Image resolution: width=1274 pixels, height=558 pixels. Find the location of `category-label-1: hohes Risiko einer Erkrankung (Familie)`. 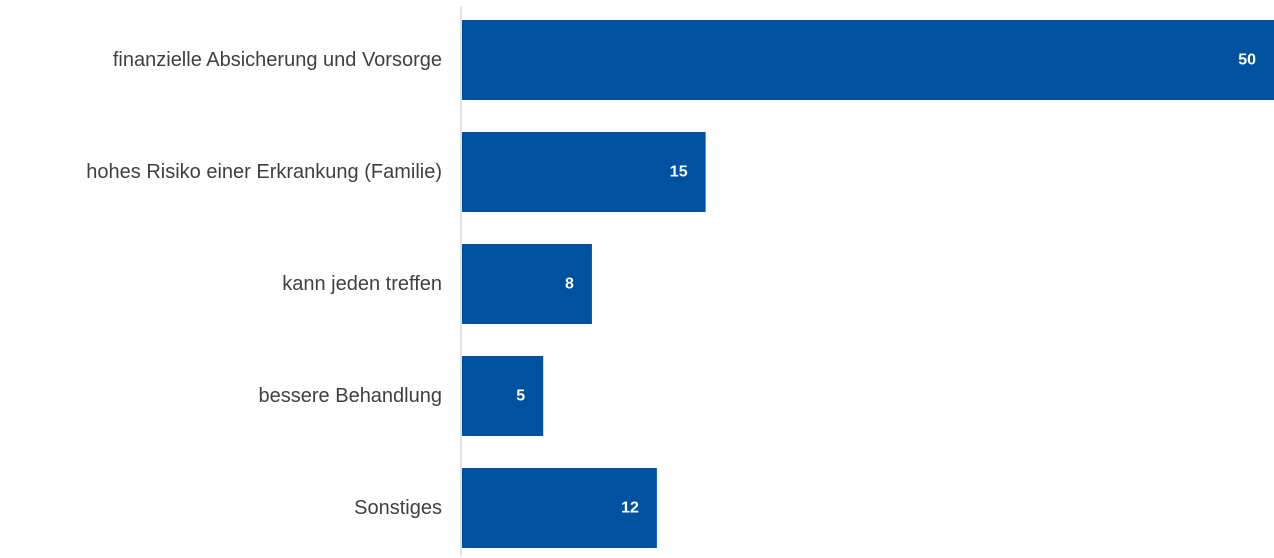

category-label-1: hohes Risiko einer Erkrankung (Familie) is located at coordinates (264, 172).